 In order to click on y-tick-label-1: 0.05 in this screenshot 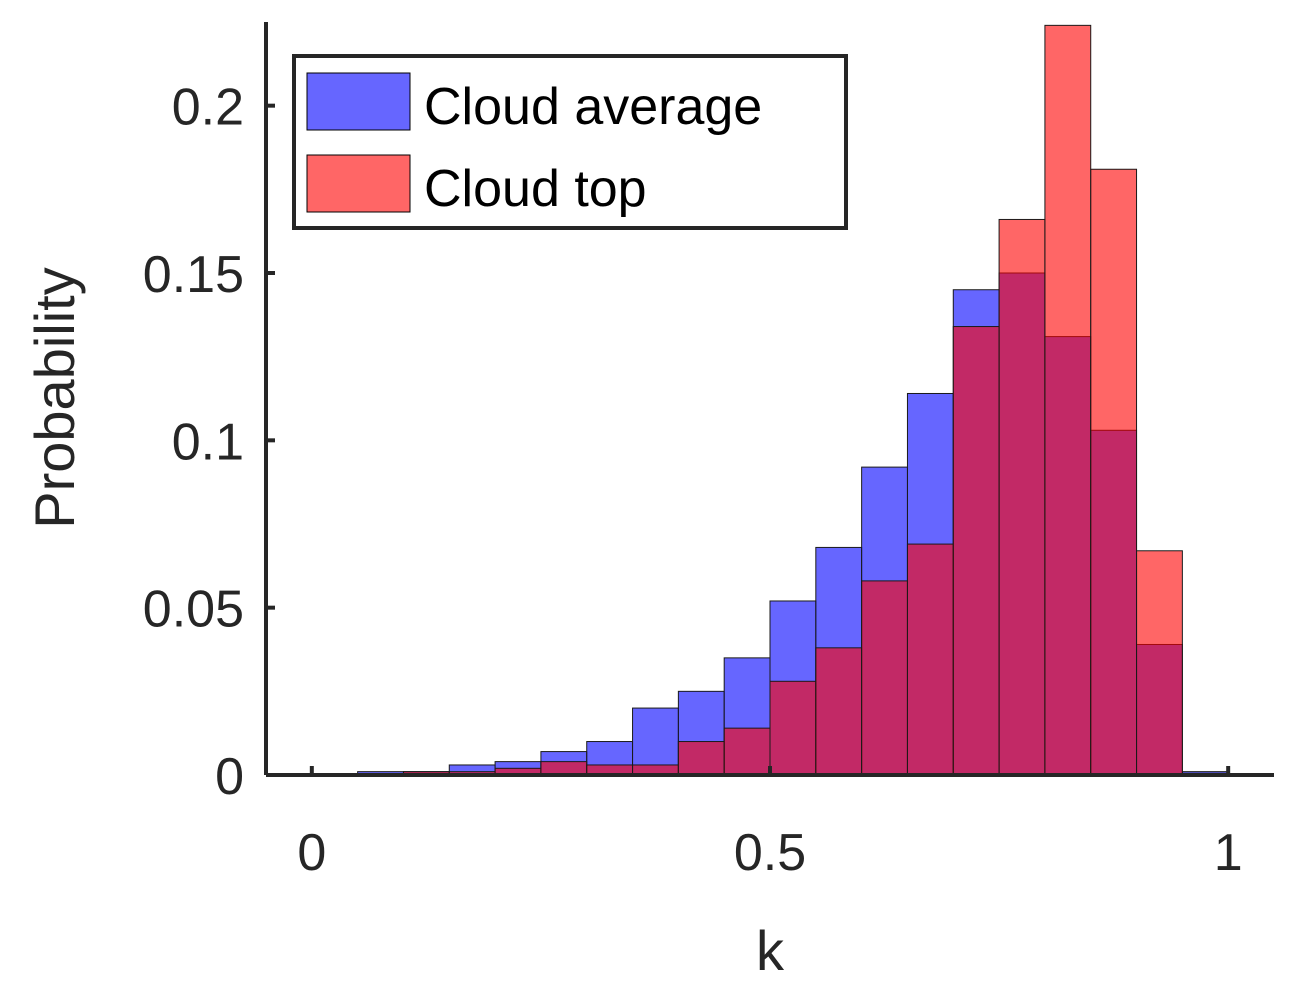, I will do `click(193, 610)`.